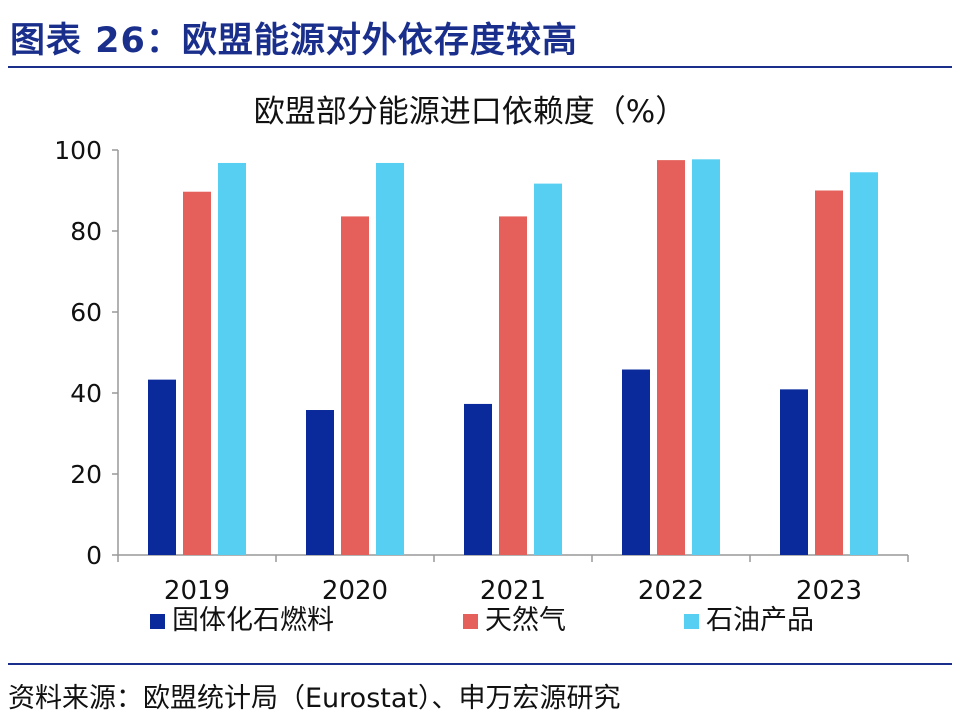 The height and width of the screenshot is (724, 960). What do you see at coordinates (314, 698) in the screenshot?
I see `source-note: 资料来源：欧盟统计局（Eurostat）、申万宏源研究` at bounding box center [314, 698].